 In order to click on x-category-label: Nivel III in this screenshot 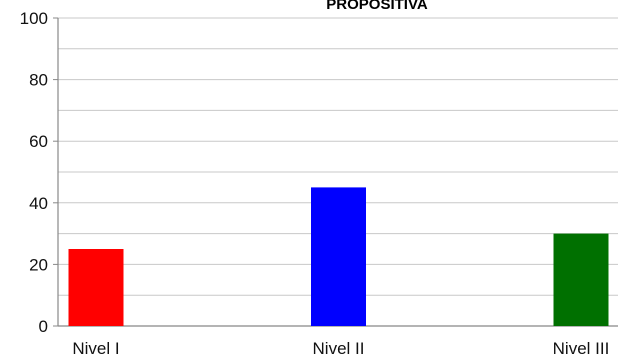, I will do `click(581, 348)`.